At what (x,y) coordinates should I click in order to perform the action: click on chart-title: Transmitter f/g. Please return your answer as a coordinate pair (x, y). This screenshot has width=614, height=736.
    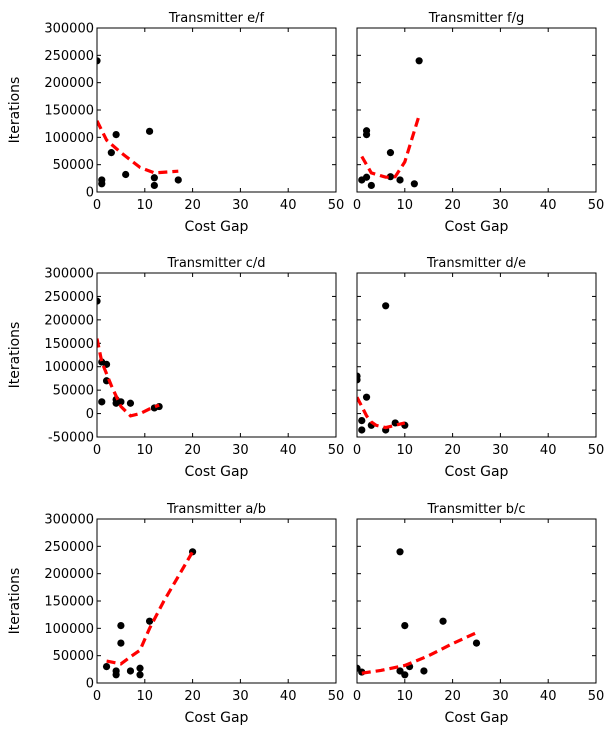
    Looking at the image, I should click on (476, 18).